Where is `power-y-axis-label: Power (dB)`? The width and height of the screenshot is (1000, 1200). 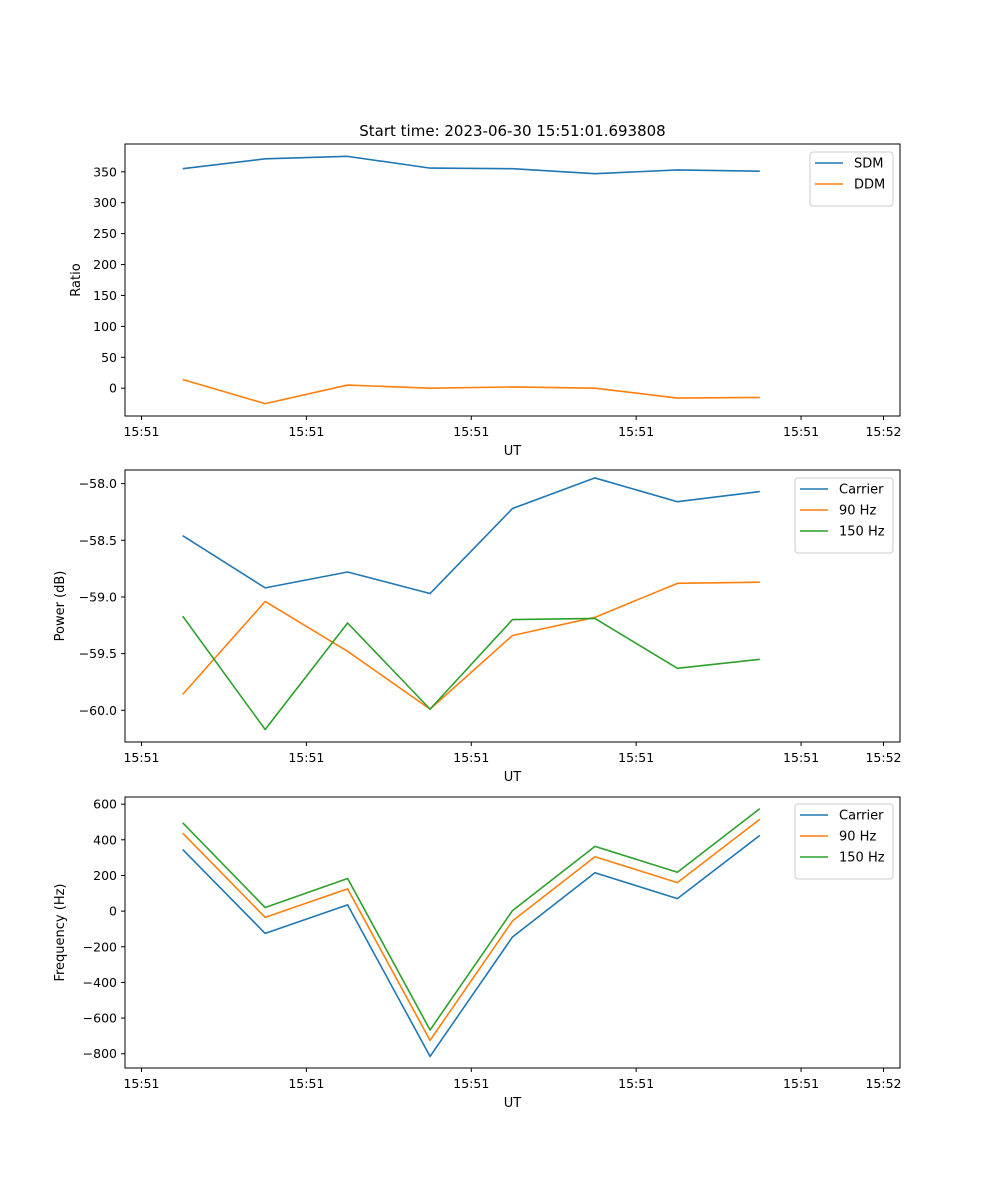 power-y-axis-label: Power (dB) is located at coordinates (60, 606).